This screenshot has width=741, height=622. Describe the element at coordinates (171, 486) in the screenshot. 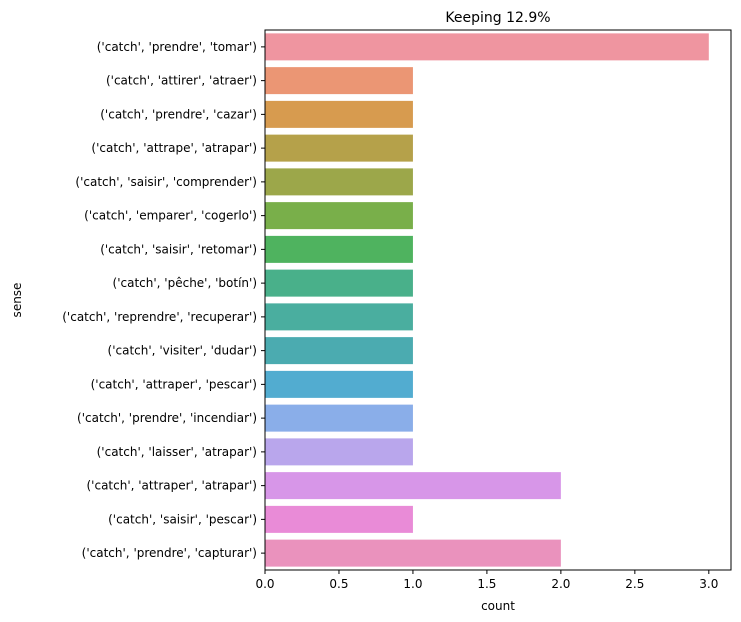

I see `y-tick-label-13: ('catch', 'attraper', 'atrapar')` at that location.